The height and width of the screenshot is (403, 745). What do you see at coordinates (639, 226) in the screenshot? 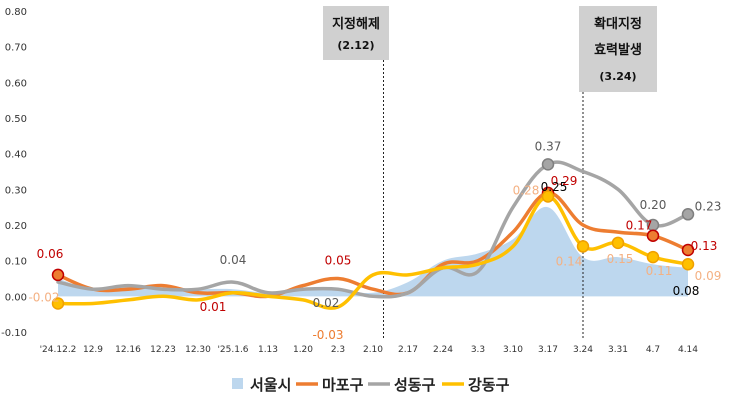
I see `data-label: 0.17` at bounding box center [639, 226].